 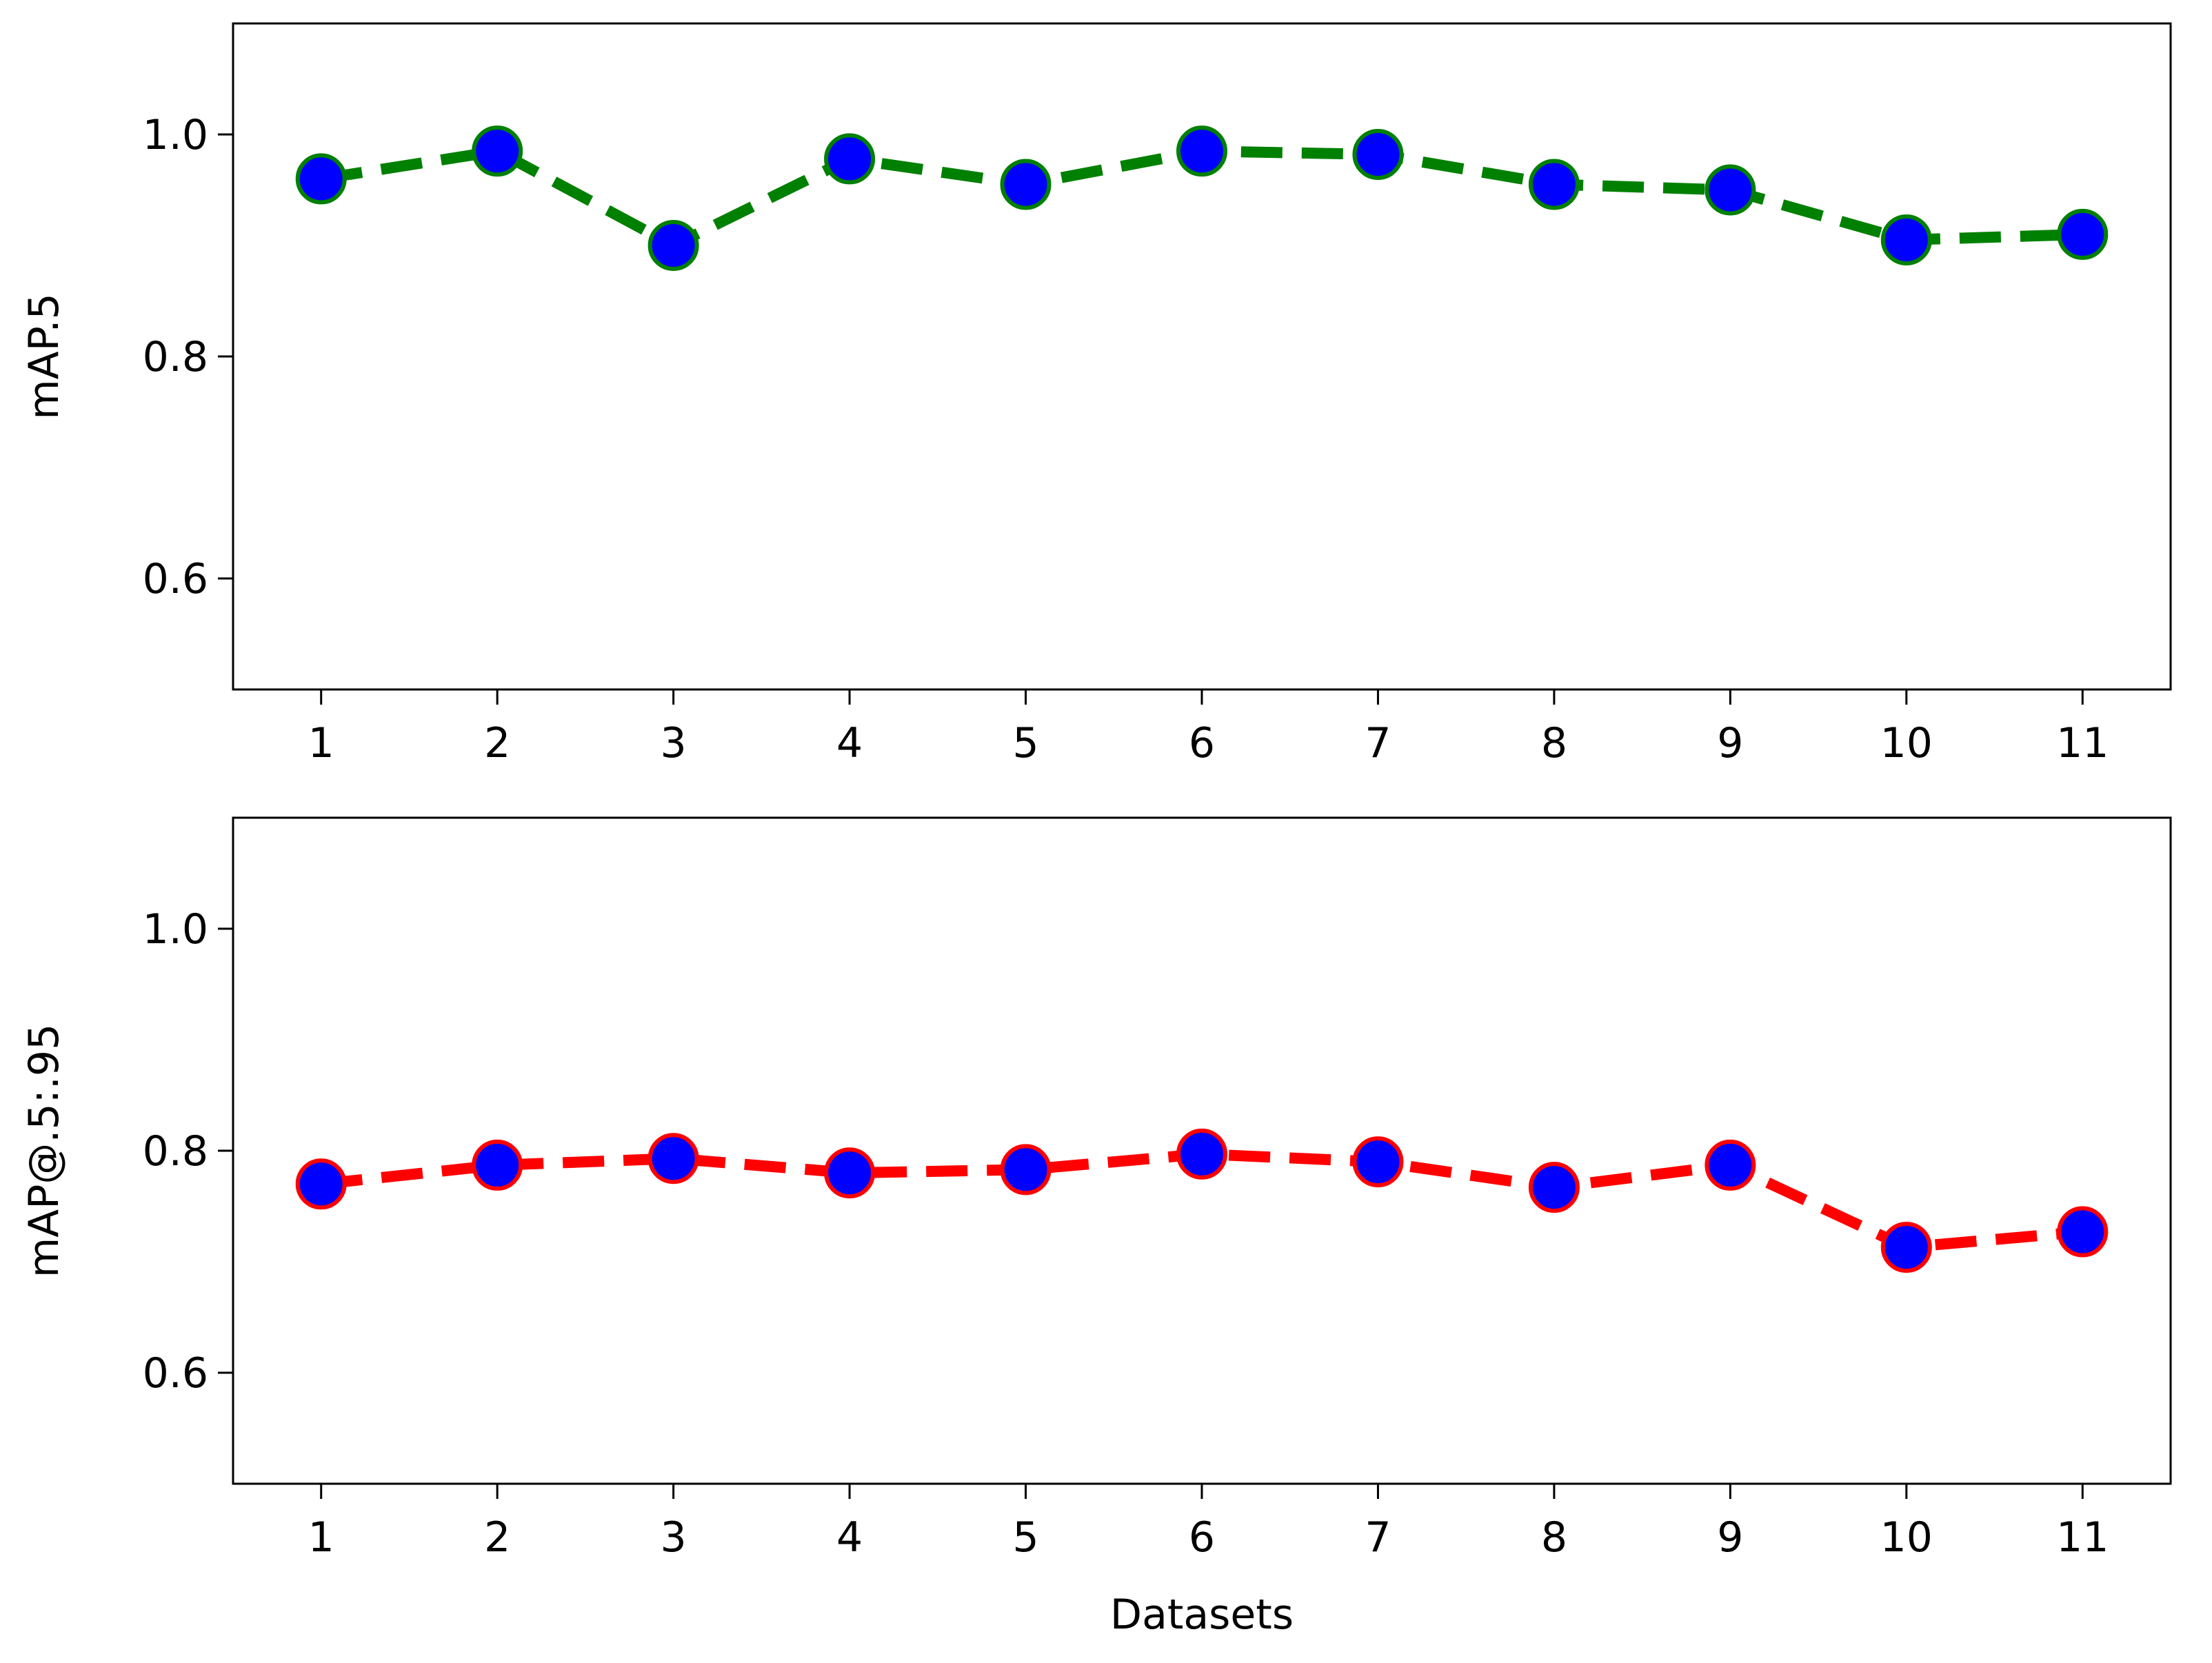 What do you see at coordinates (44, 1151) in the screenshot?
I see `y-axis-label: mAP@.5:.95` at bounding box center [44, 1151].